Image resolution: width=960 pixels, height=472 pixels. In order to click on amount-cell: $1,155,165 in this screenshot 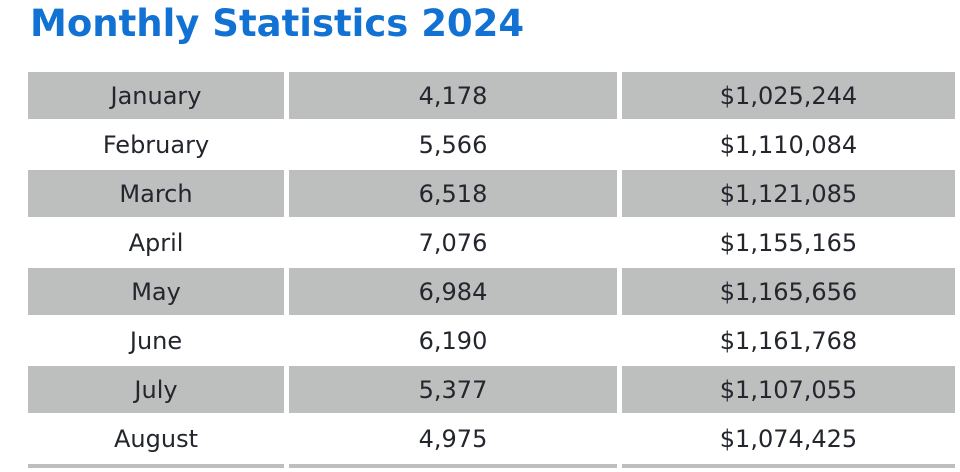, I will do `click(788, 242)`.